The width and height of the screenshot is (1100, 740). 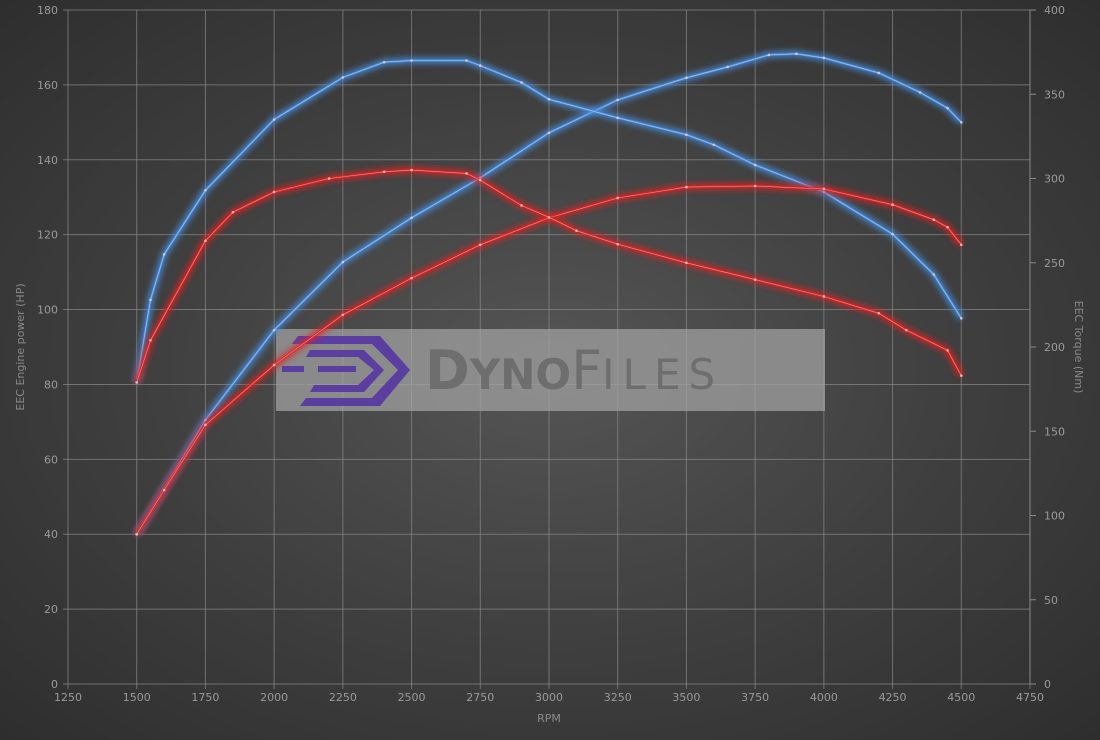 I want to click on y2-tick-label: 250, so click(x=1054, y=263).